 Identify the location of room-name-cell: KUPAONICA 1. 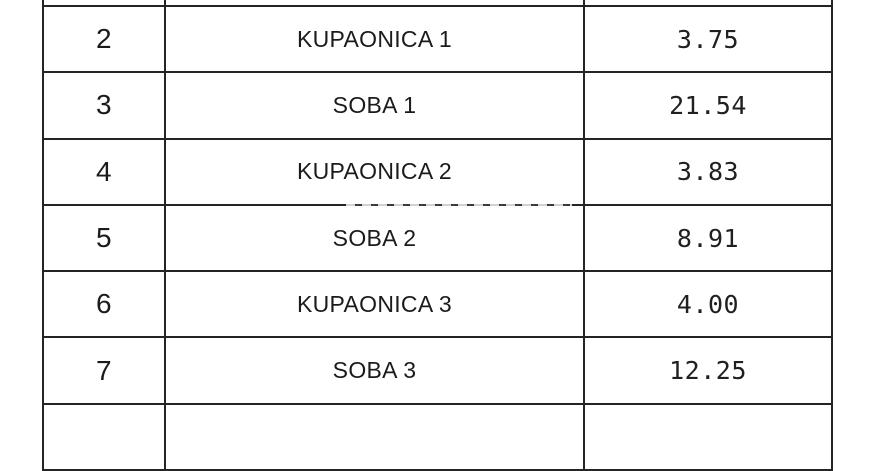
(375, 40).